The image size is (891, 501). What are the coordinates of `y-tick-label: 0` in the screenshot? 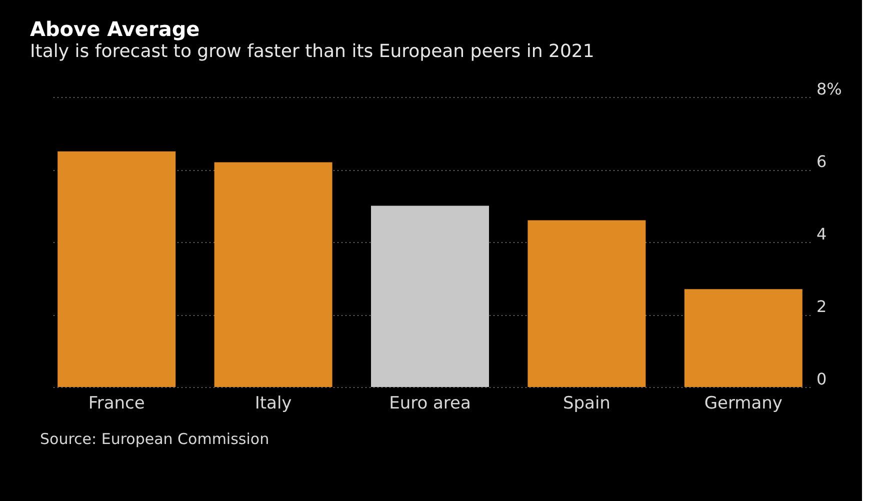 It's located at (821, 379).